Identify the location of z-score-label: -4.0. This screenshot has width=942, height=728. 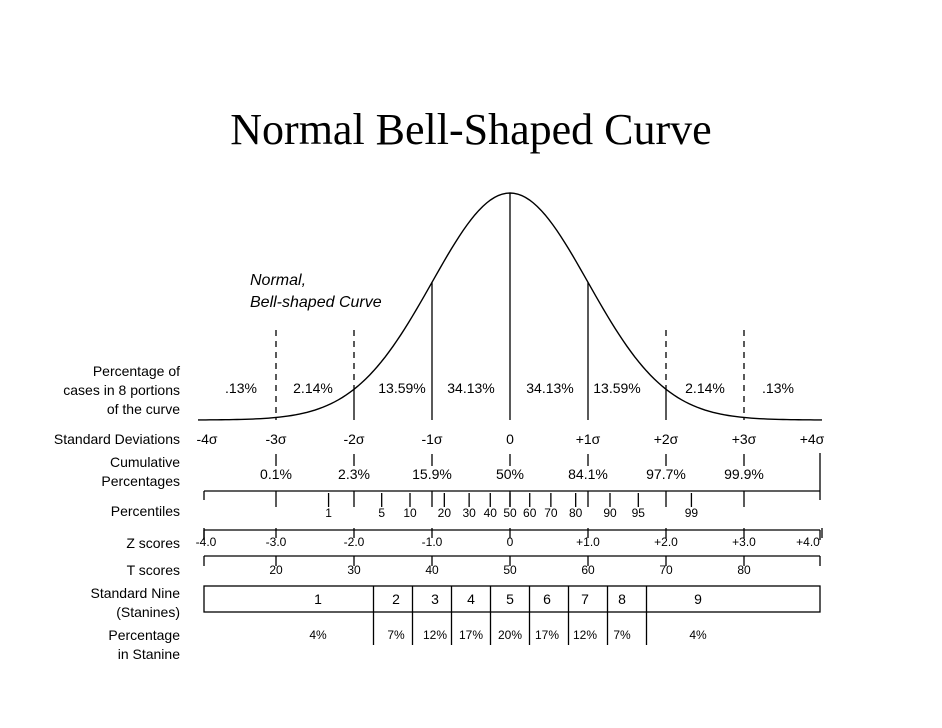
(206, 542).